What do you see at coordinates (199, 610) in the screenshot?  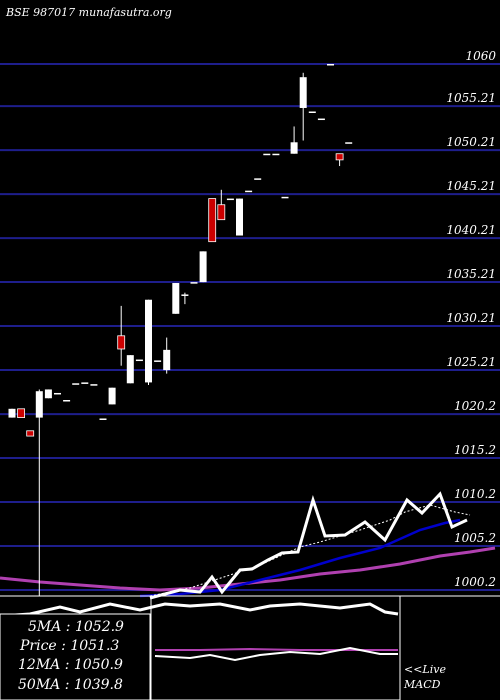 I see `macd-line` at bounding box center [199, 610].